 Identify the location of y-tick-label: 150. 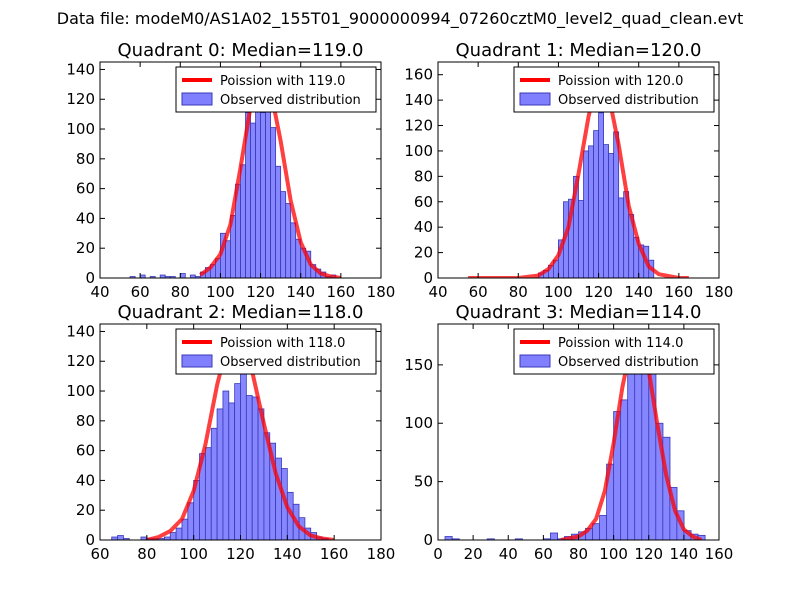
(418, 365).